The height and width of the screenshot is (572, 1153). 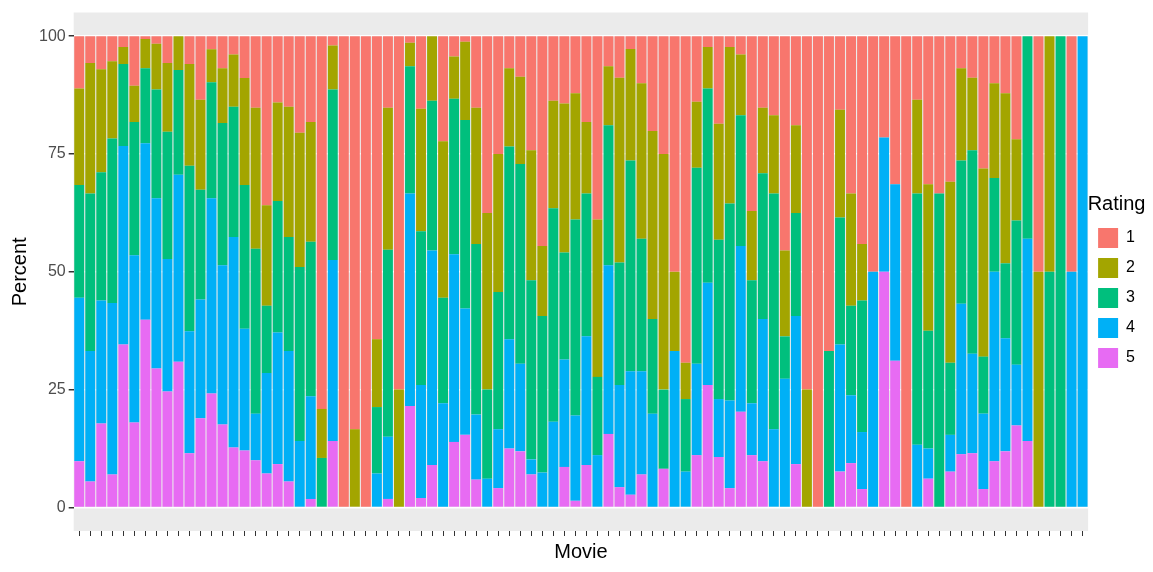 I want to click on y-tick-label: 0, so click(x=61, y=506).